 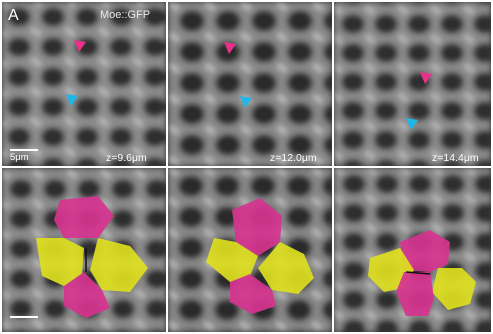 I want to click on cell-junction, so click(x=418, y=273).